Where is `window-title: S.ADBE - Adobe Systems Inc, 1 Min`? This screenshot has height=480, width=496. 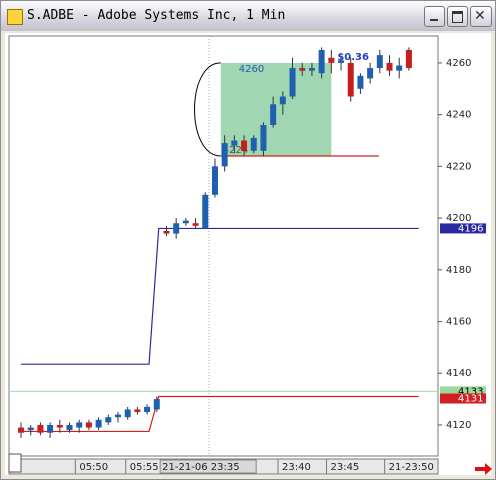 window-title: S.ADBE - Adobe Systems Inc, 1 Min is located at coordinates (156, 15).